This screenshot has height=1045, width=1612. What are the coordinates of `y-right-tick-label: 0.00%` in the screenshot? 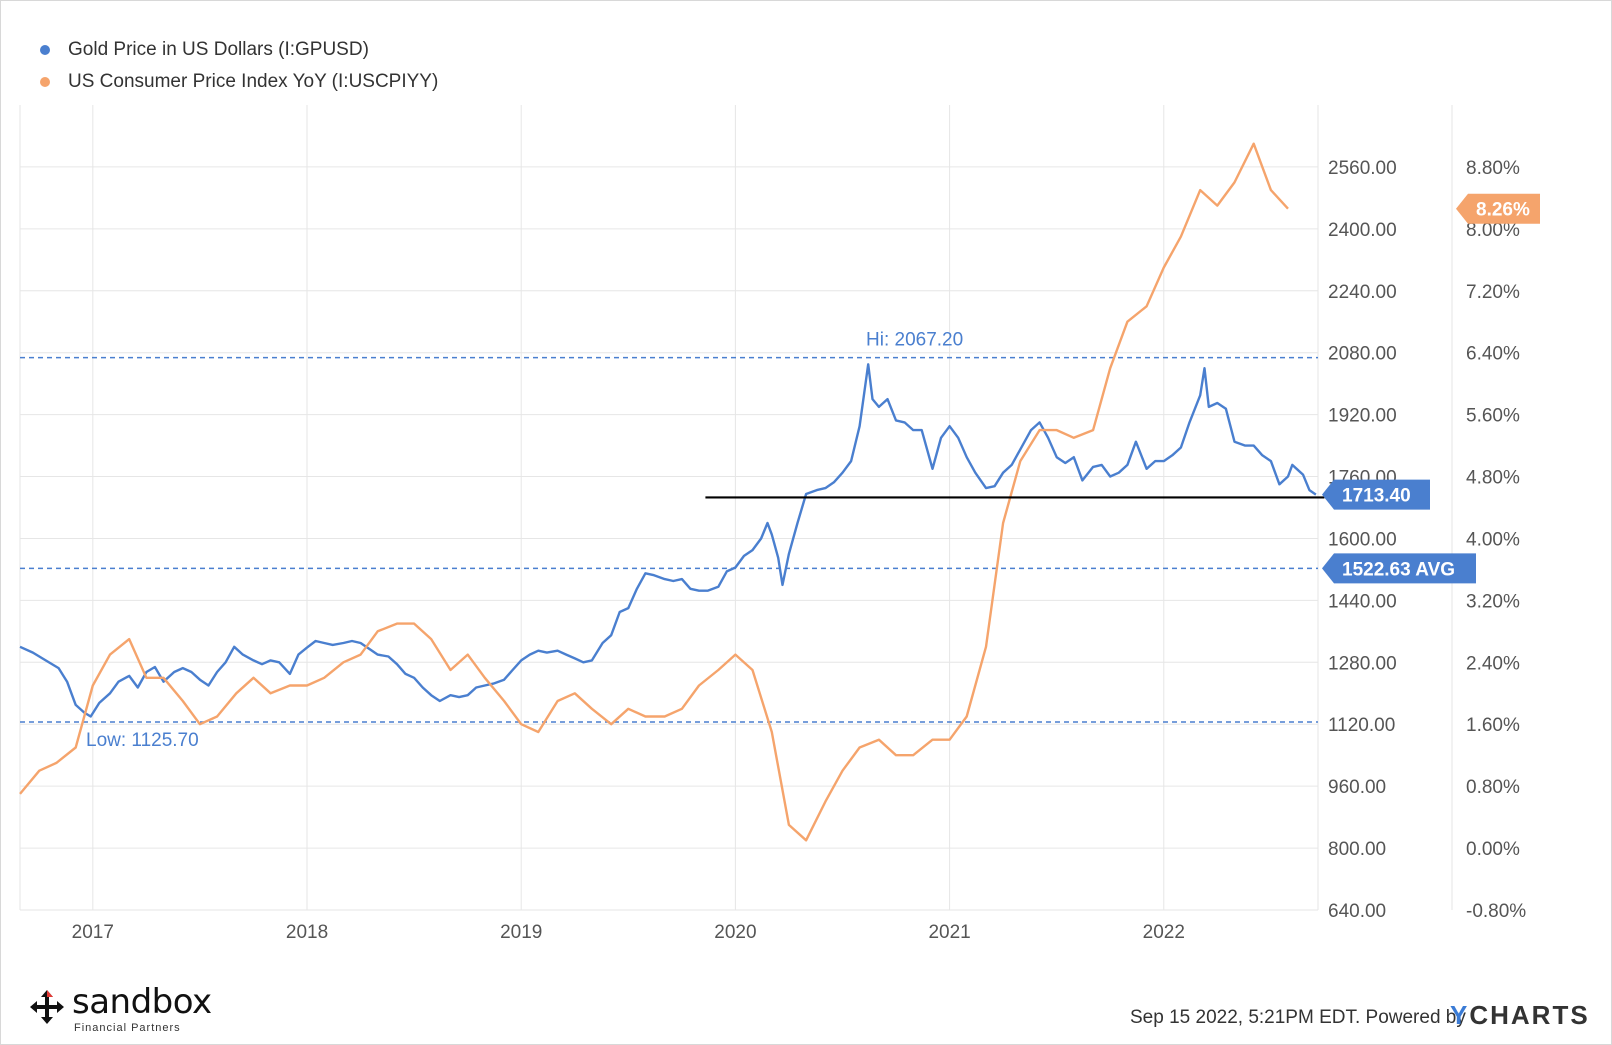 It's located at (1493, 849).